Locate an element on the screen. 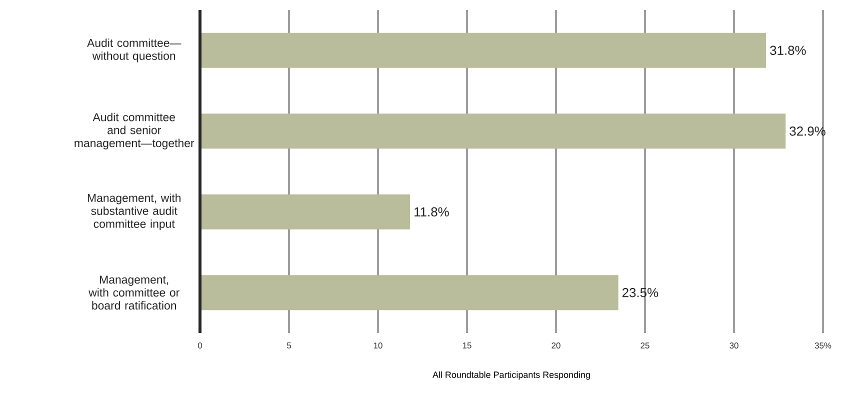 The image size is (859, 403). data-label: 11.8% is located at coordinates (431, 211).